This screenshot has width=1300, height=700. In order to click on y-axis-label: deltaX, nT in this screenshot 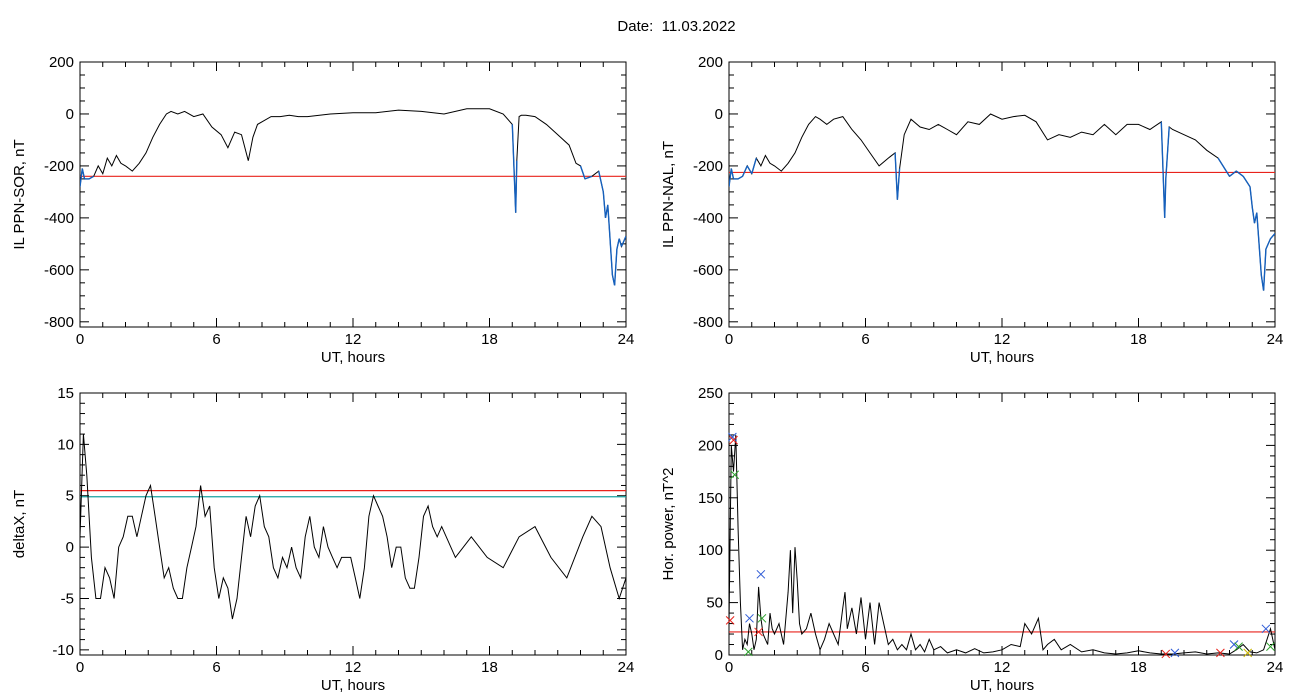, I will do `click(19, 524)`.